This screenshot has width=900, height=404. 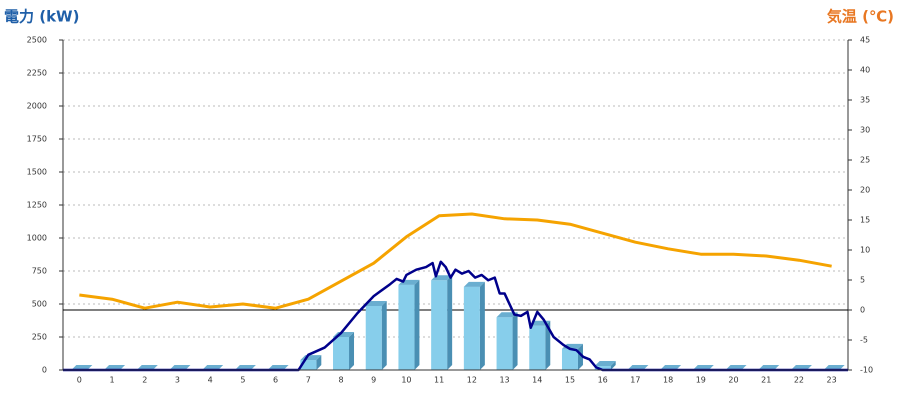 I want to click on y-tick-label: 500, so click(x=39, y=304).